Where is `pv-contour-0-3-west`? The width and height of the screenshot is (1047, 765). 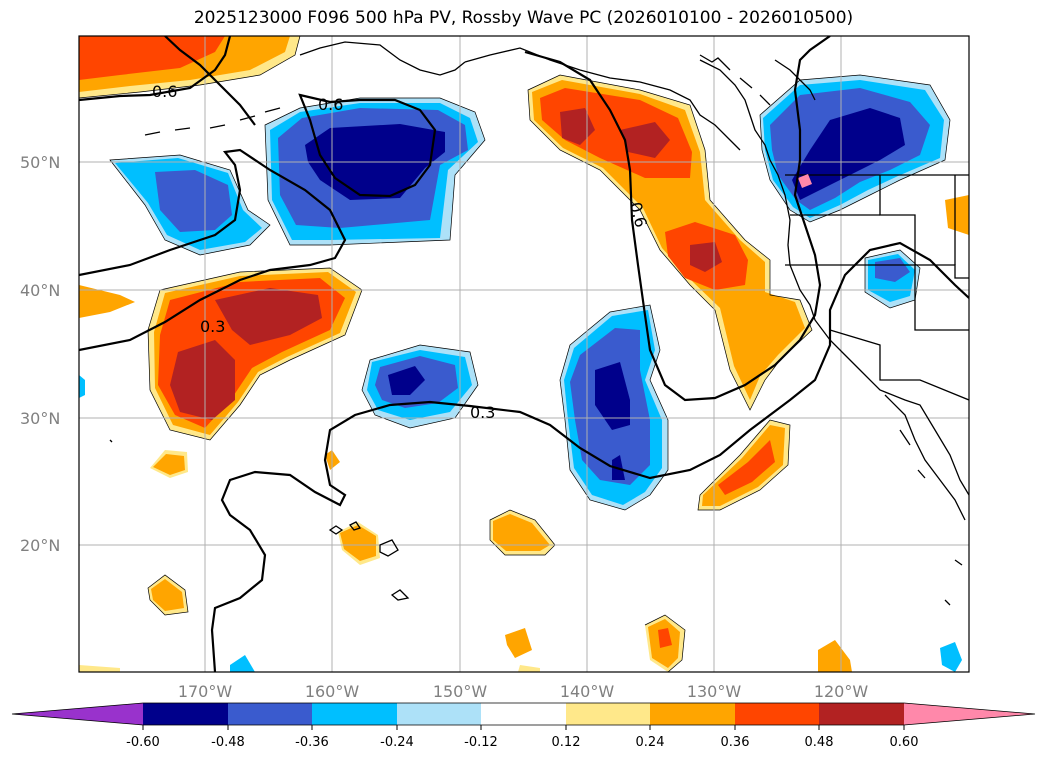
pv-contour-0-3-west is located at coordinates (213, 250).